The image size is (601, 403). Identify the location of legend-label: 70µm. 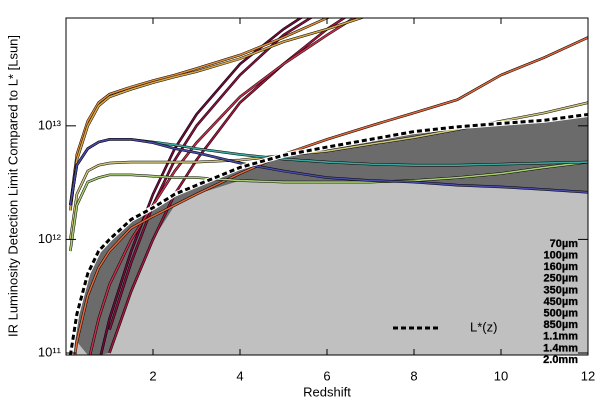
(564, 244).